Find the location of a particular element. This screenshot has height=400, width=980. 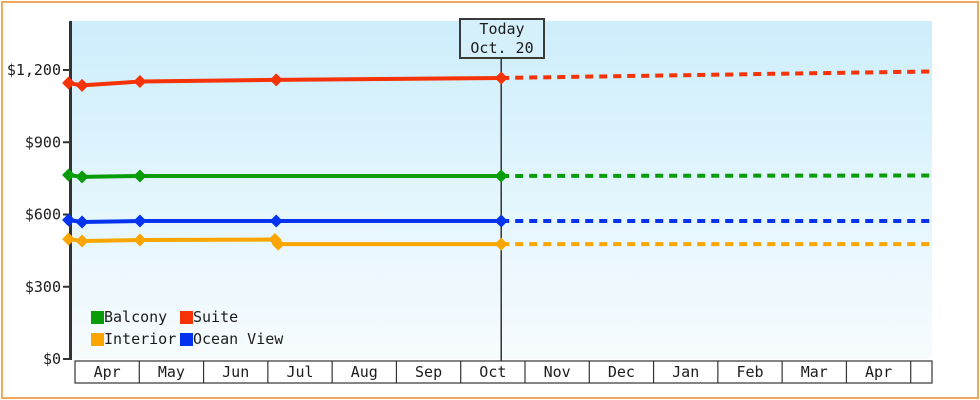

y-tick-label: $300 is located at coordinates (43, 287).